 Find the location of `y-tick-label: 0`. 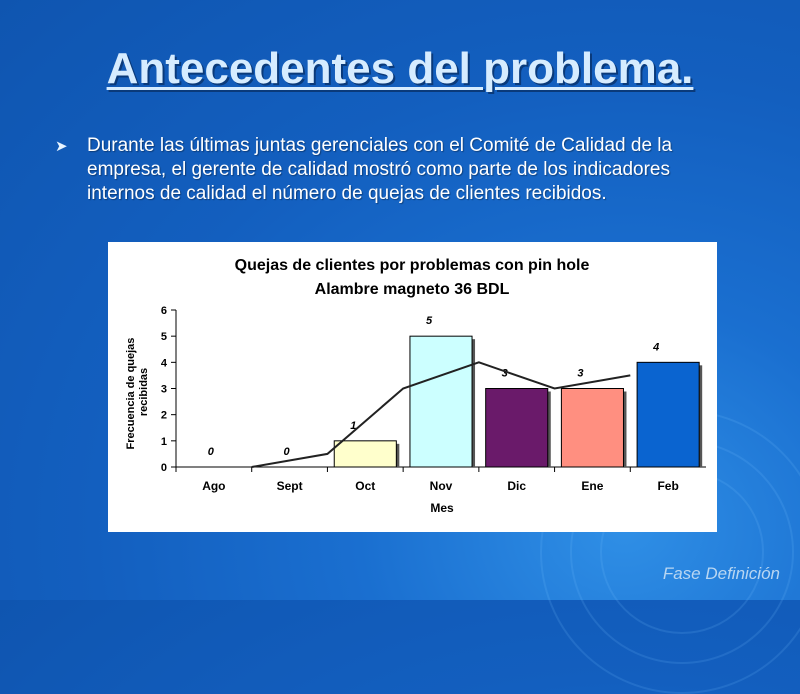

y-tick-label: 0 is located at coordinates (164, 468).